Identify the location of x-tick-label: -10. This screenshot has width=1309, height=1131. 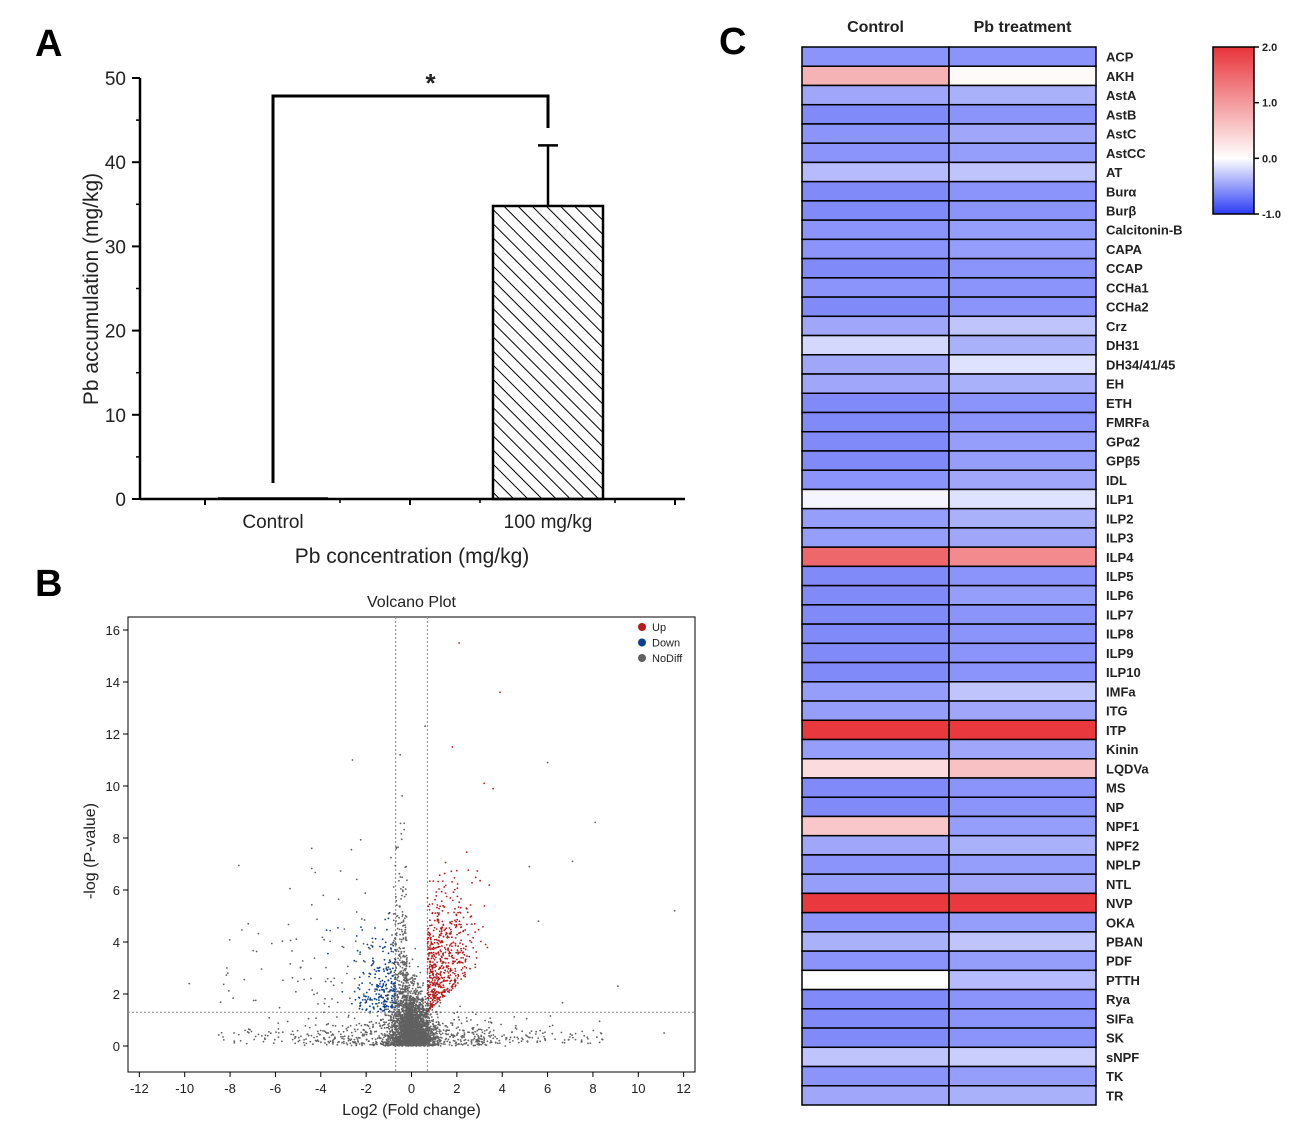
(184, 1088).